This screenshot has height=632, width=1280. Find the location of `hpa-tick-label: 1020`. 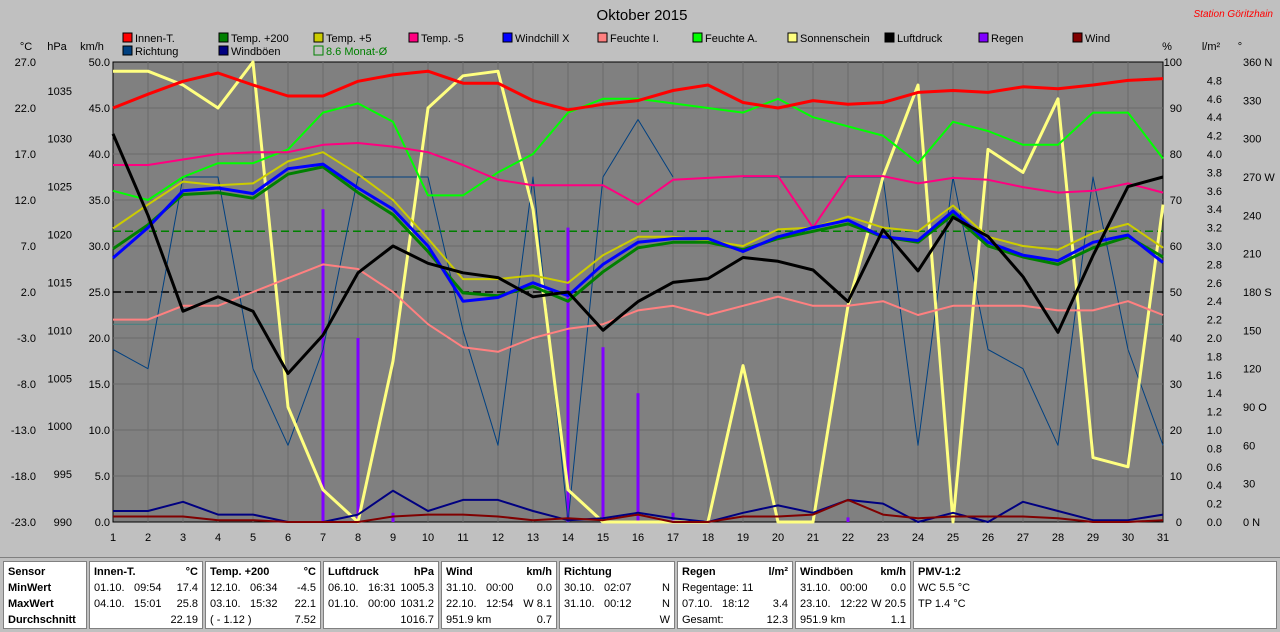

hpa-tick-label: 1020 is located at coordinates (60, 236).